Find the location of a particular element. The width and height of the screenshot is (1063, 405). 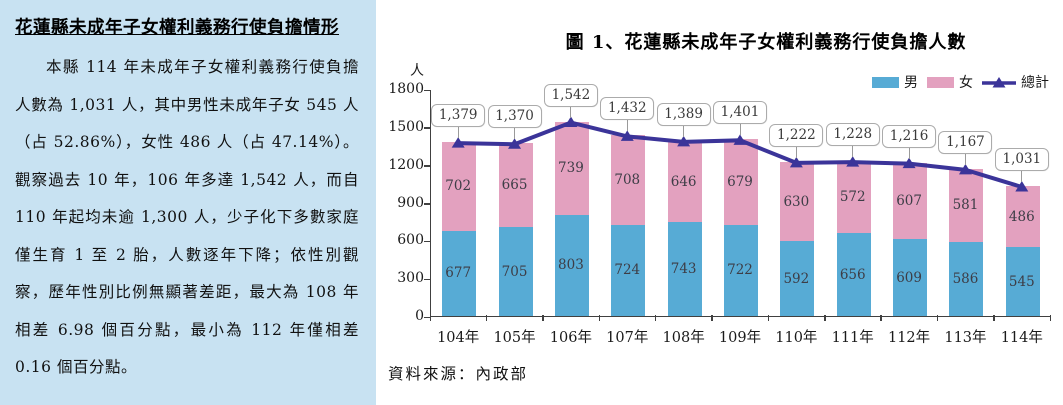

total-callout: 1,389 is located at coordinates (683, 114).